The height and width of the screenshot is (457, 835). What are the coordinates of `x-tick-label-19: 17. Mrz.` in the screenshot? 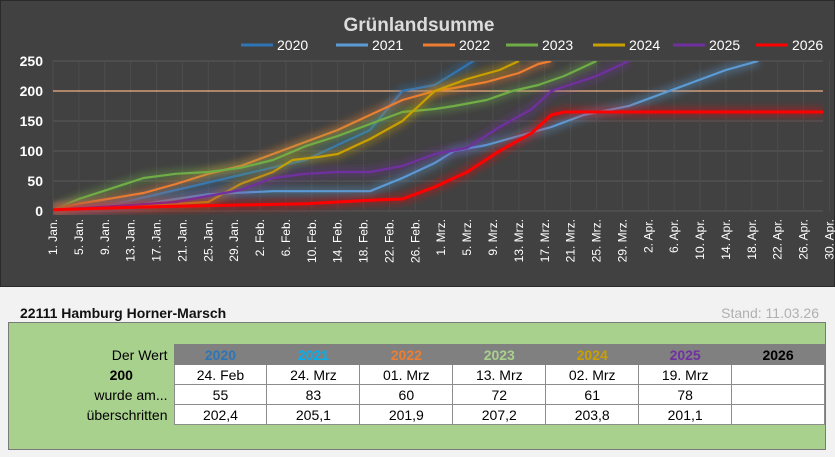 It's located at (545, 240).